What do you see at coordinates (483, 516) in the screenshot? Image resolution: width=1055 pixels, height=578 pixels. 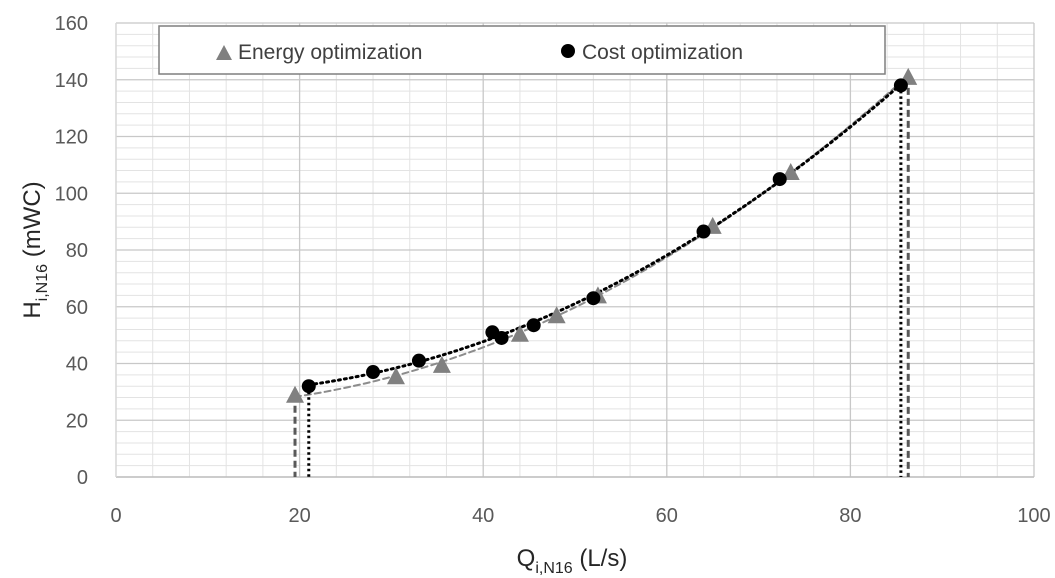 I see `x-tick-label: 40` at bounding box center [483, 516].